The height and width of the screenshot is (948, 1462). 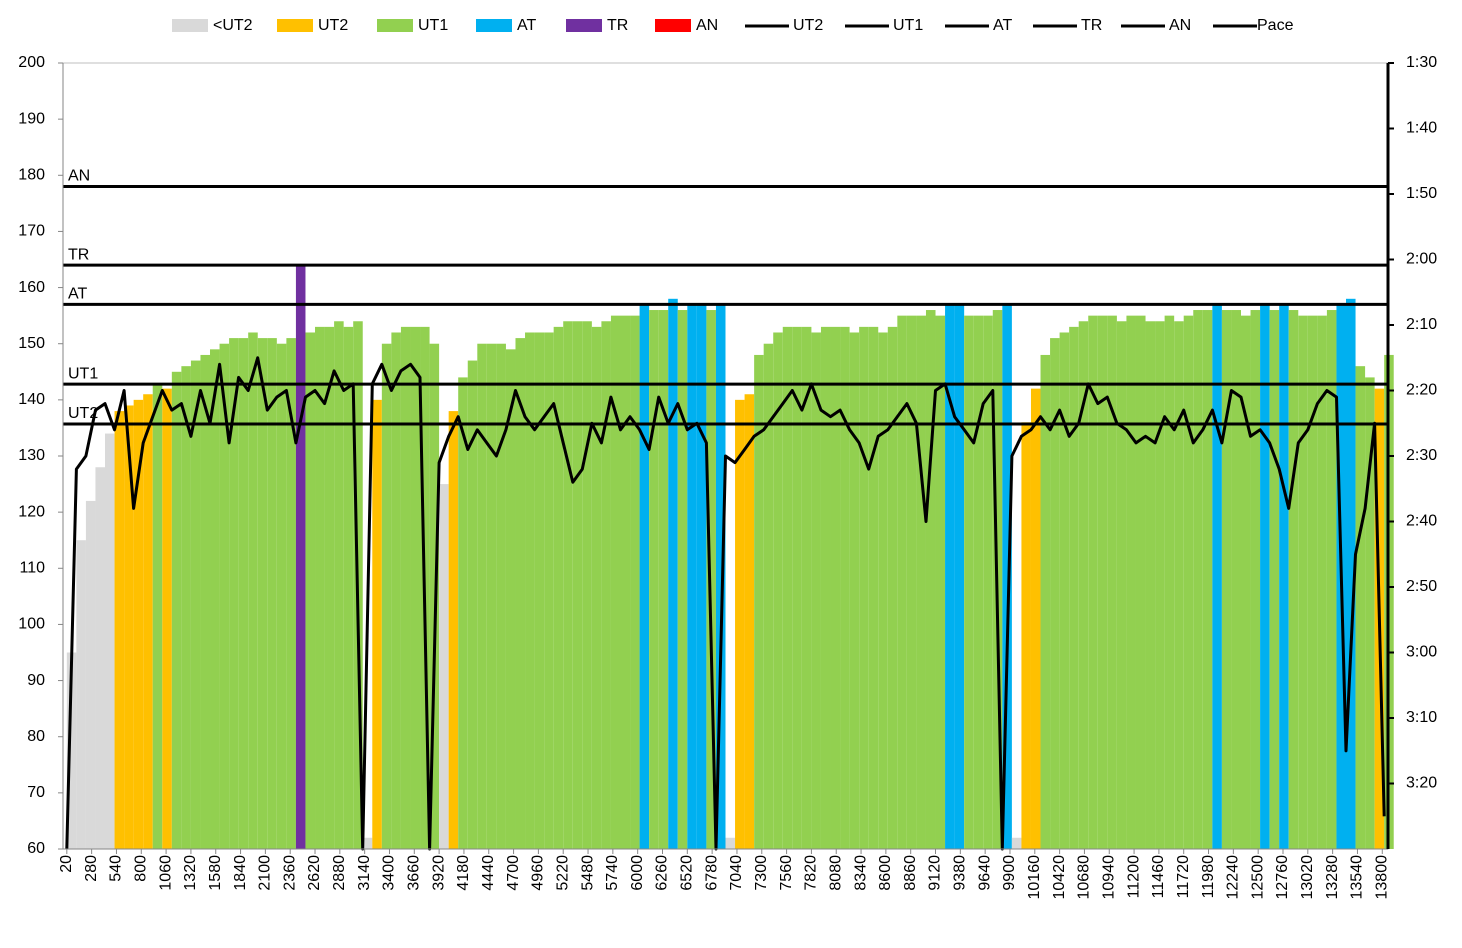 What do you see at coordinates (289, 873) in the screenshot?
I see `x-tick-label: 2360` at bounding box center [289, 873].